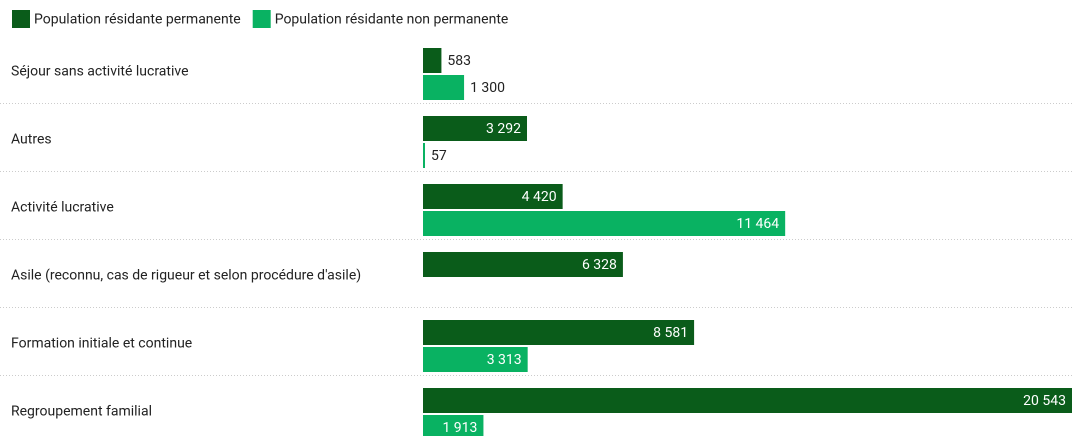  Describe the element at coordinates (487, 88) in the screenshot. I see `value-label: 1 300` at that location.